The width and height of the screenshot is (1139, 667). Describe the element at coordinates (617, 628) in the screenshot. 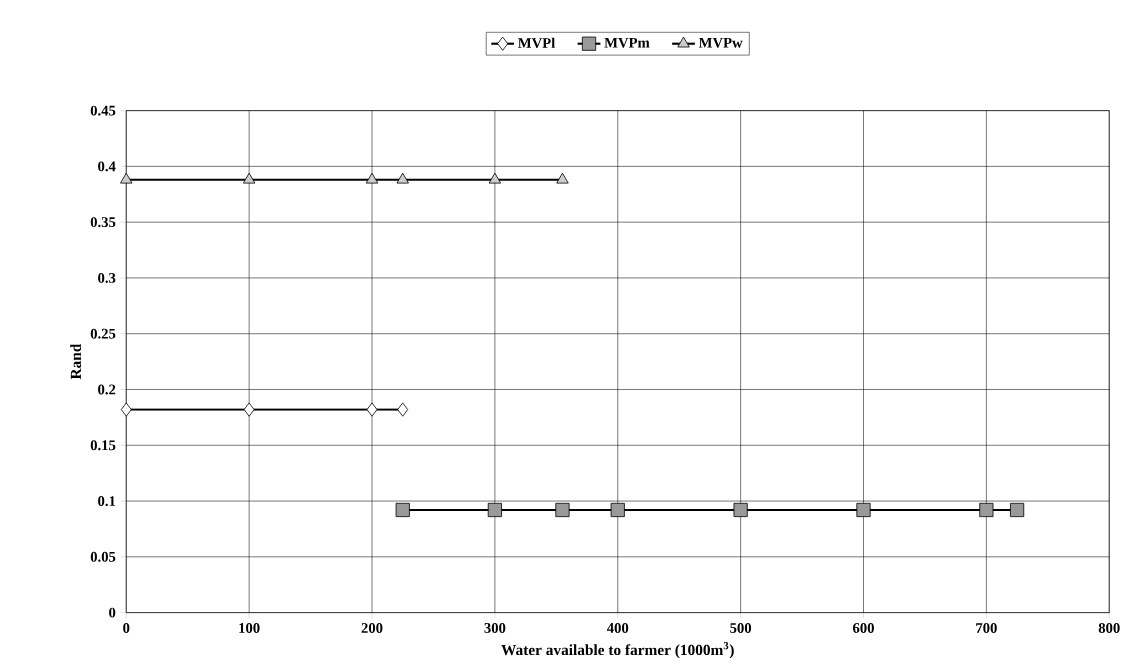

I see `x-tick-label: 400` at that location.